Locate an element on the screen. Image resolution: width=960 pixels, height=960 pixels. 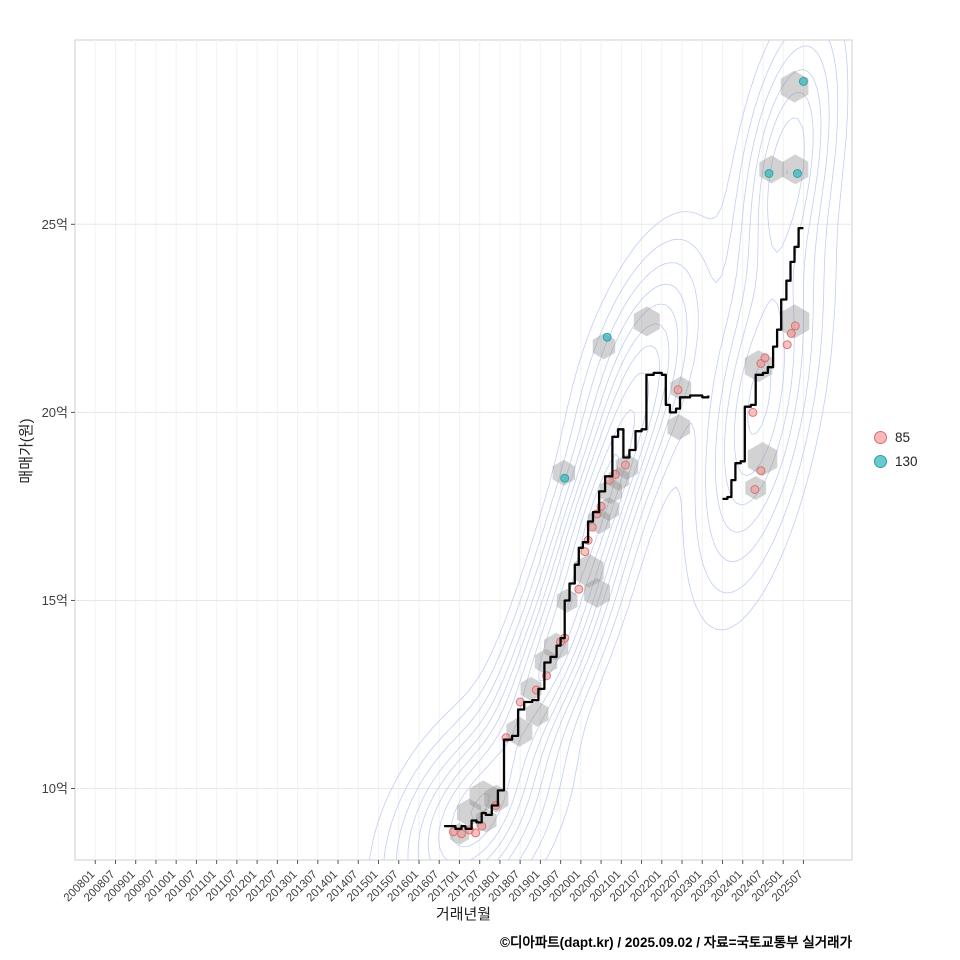
y-axis-title: 매매가(원) is located at coordinates (26, 451).